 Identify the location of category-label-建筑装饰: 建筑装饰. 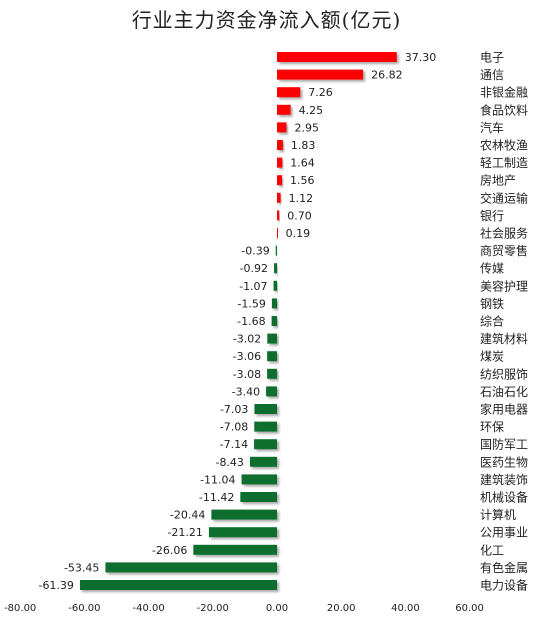
(504, 479).